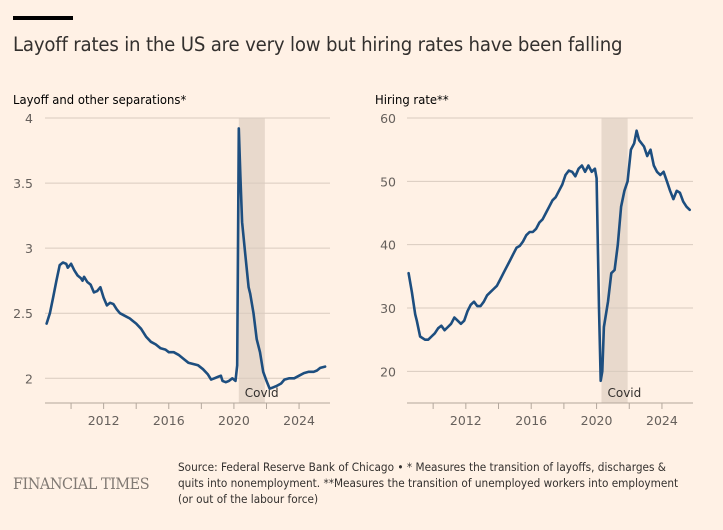 This screenshot has width=723, height=530. What do you see at coordinates (169, 420) in the screenshot?
I see `left-x-tick-label: 2016` at bounding box center [169, 420].